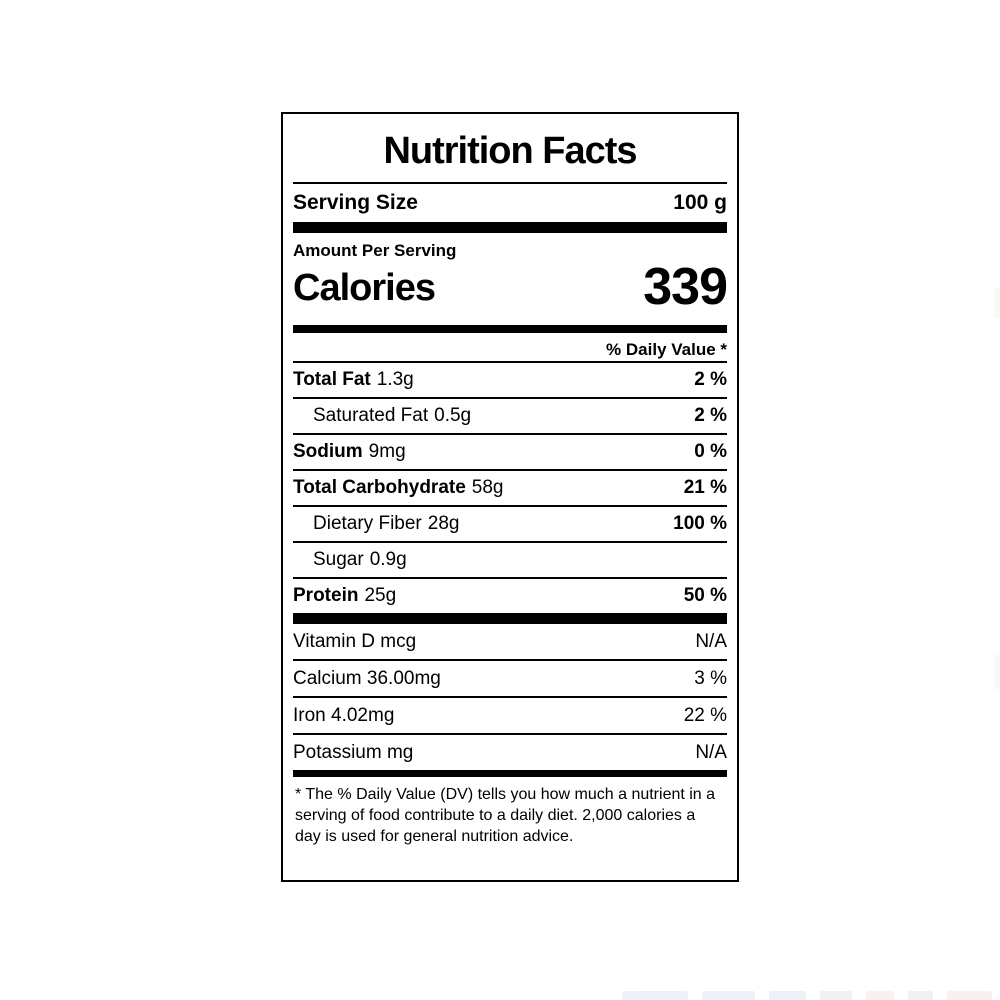 This screenshot has height=1000, width=1000. I want to click on label-title: Nutrition Facts, so click(510, 151).